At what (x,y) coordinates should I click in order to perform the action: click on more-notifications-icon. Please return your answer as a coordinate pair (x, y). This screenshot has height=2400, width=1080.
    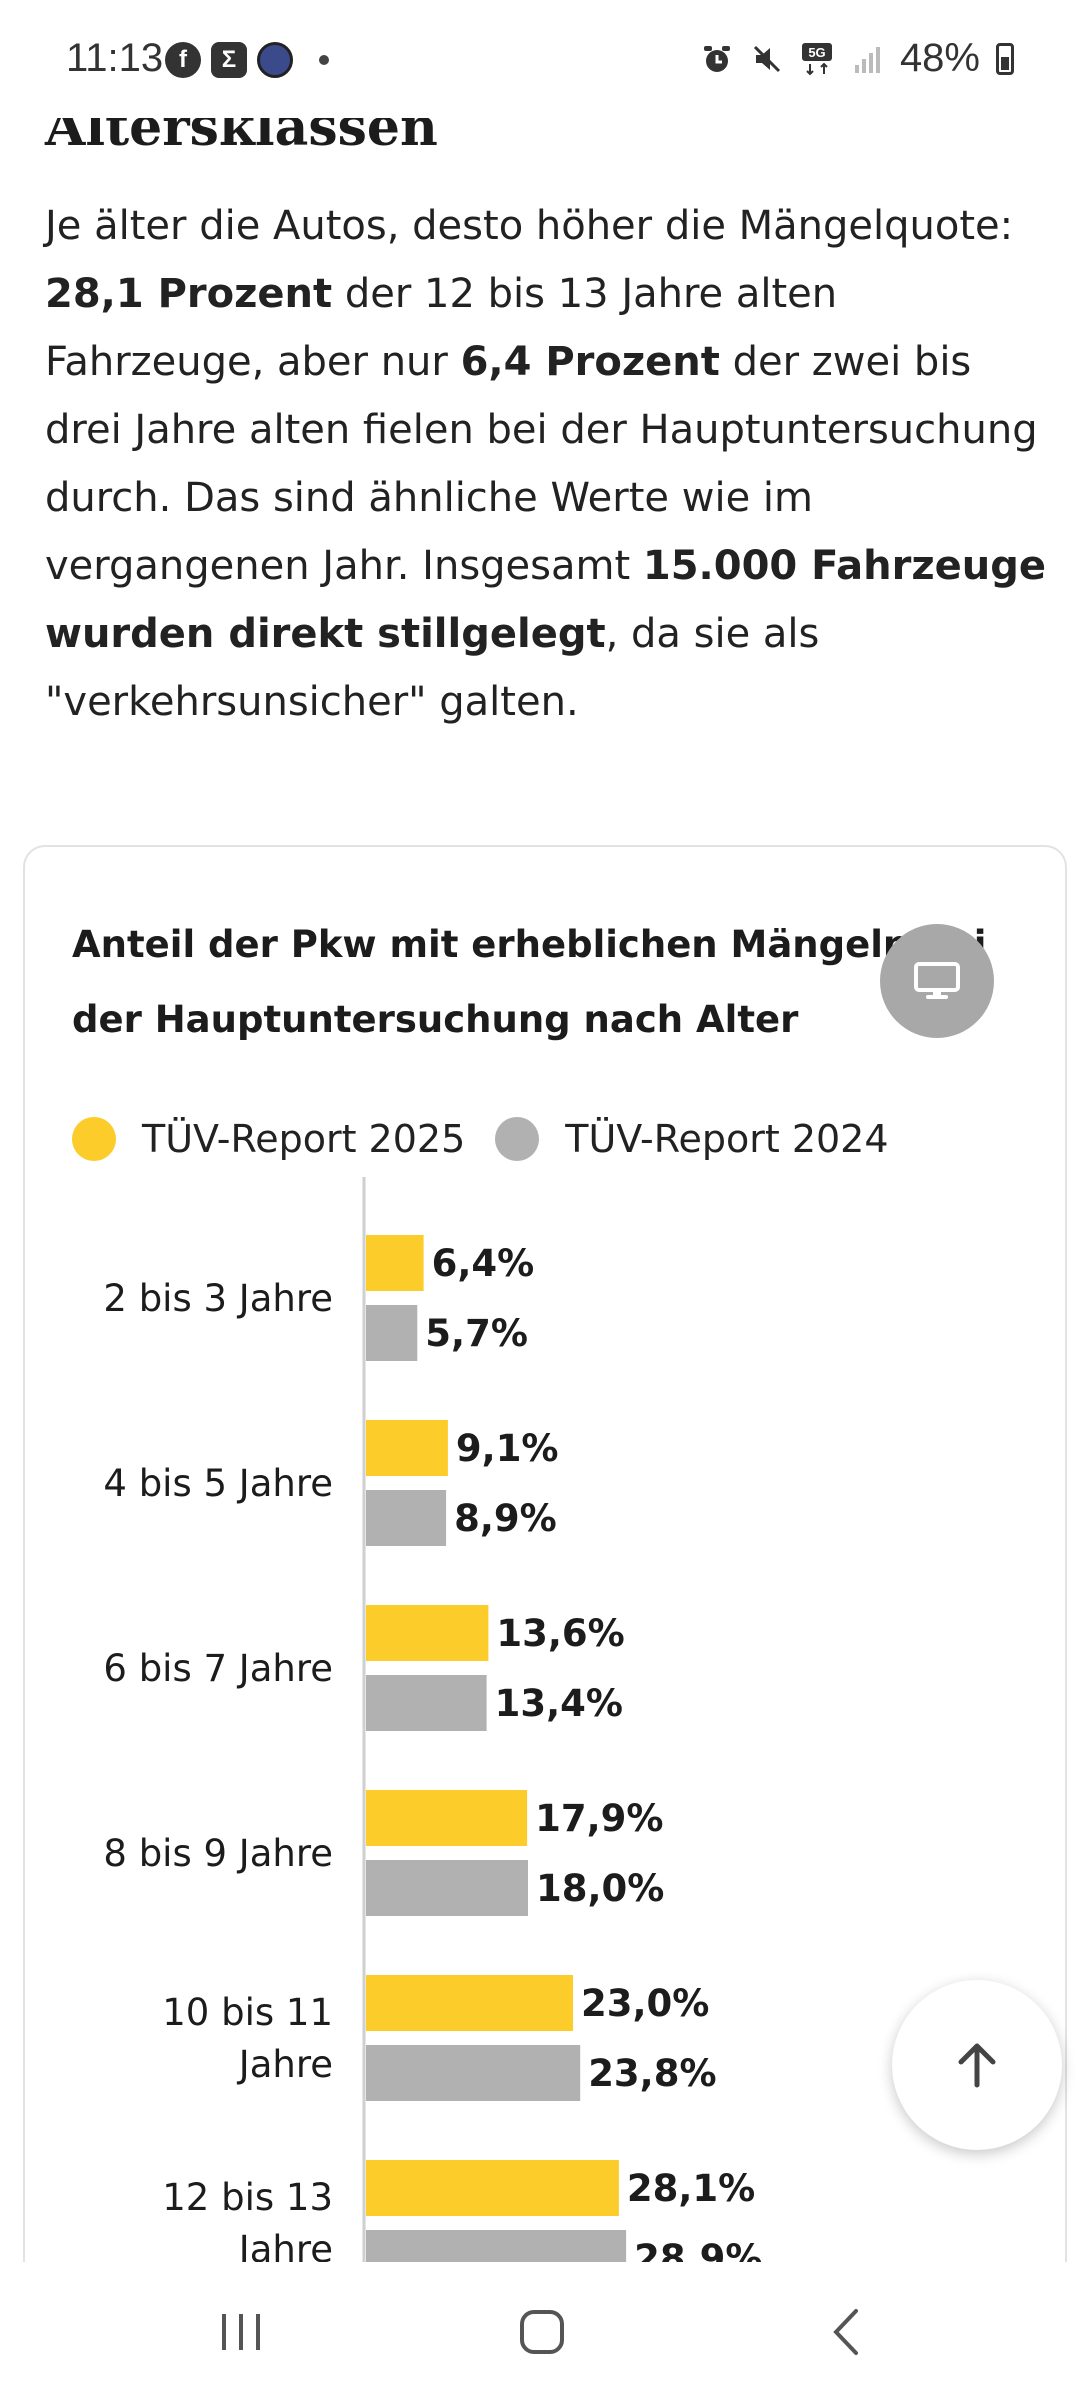
    Looking at the image, I should click on (324, 60).